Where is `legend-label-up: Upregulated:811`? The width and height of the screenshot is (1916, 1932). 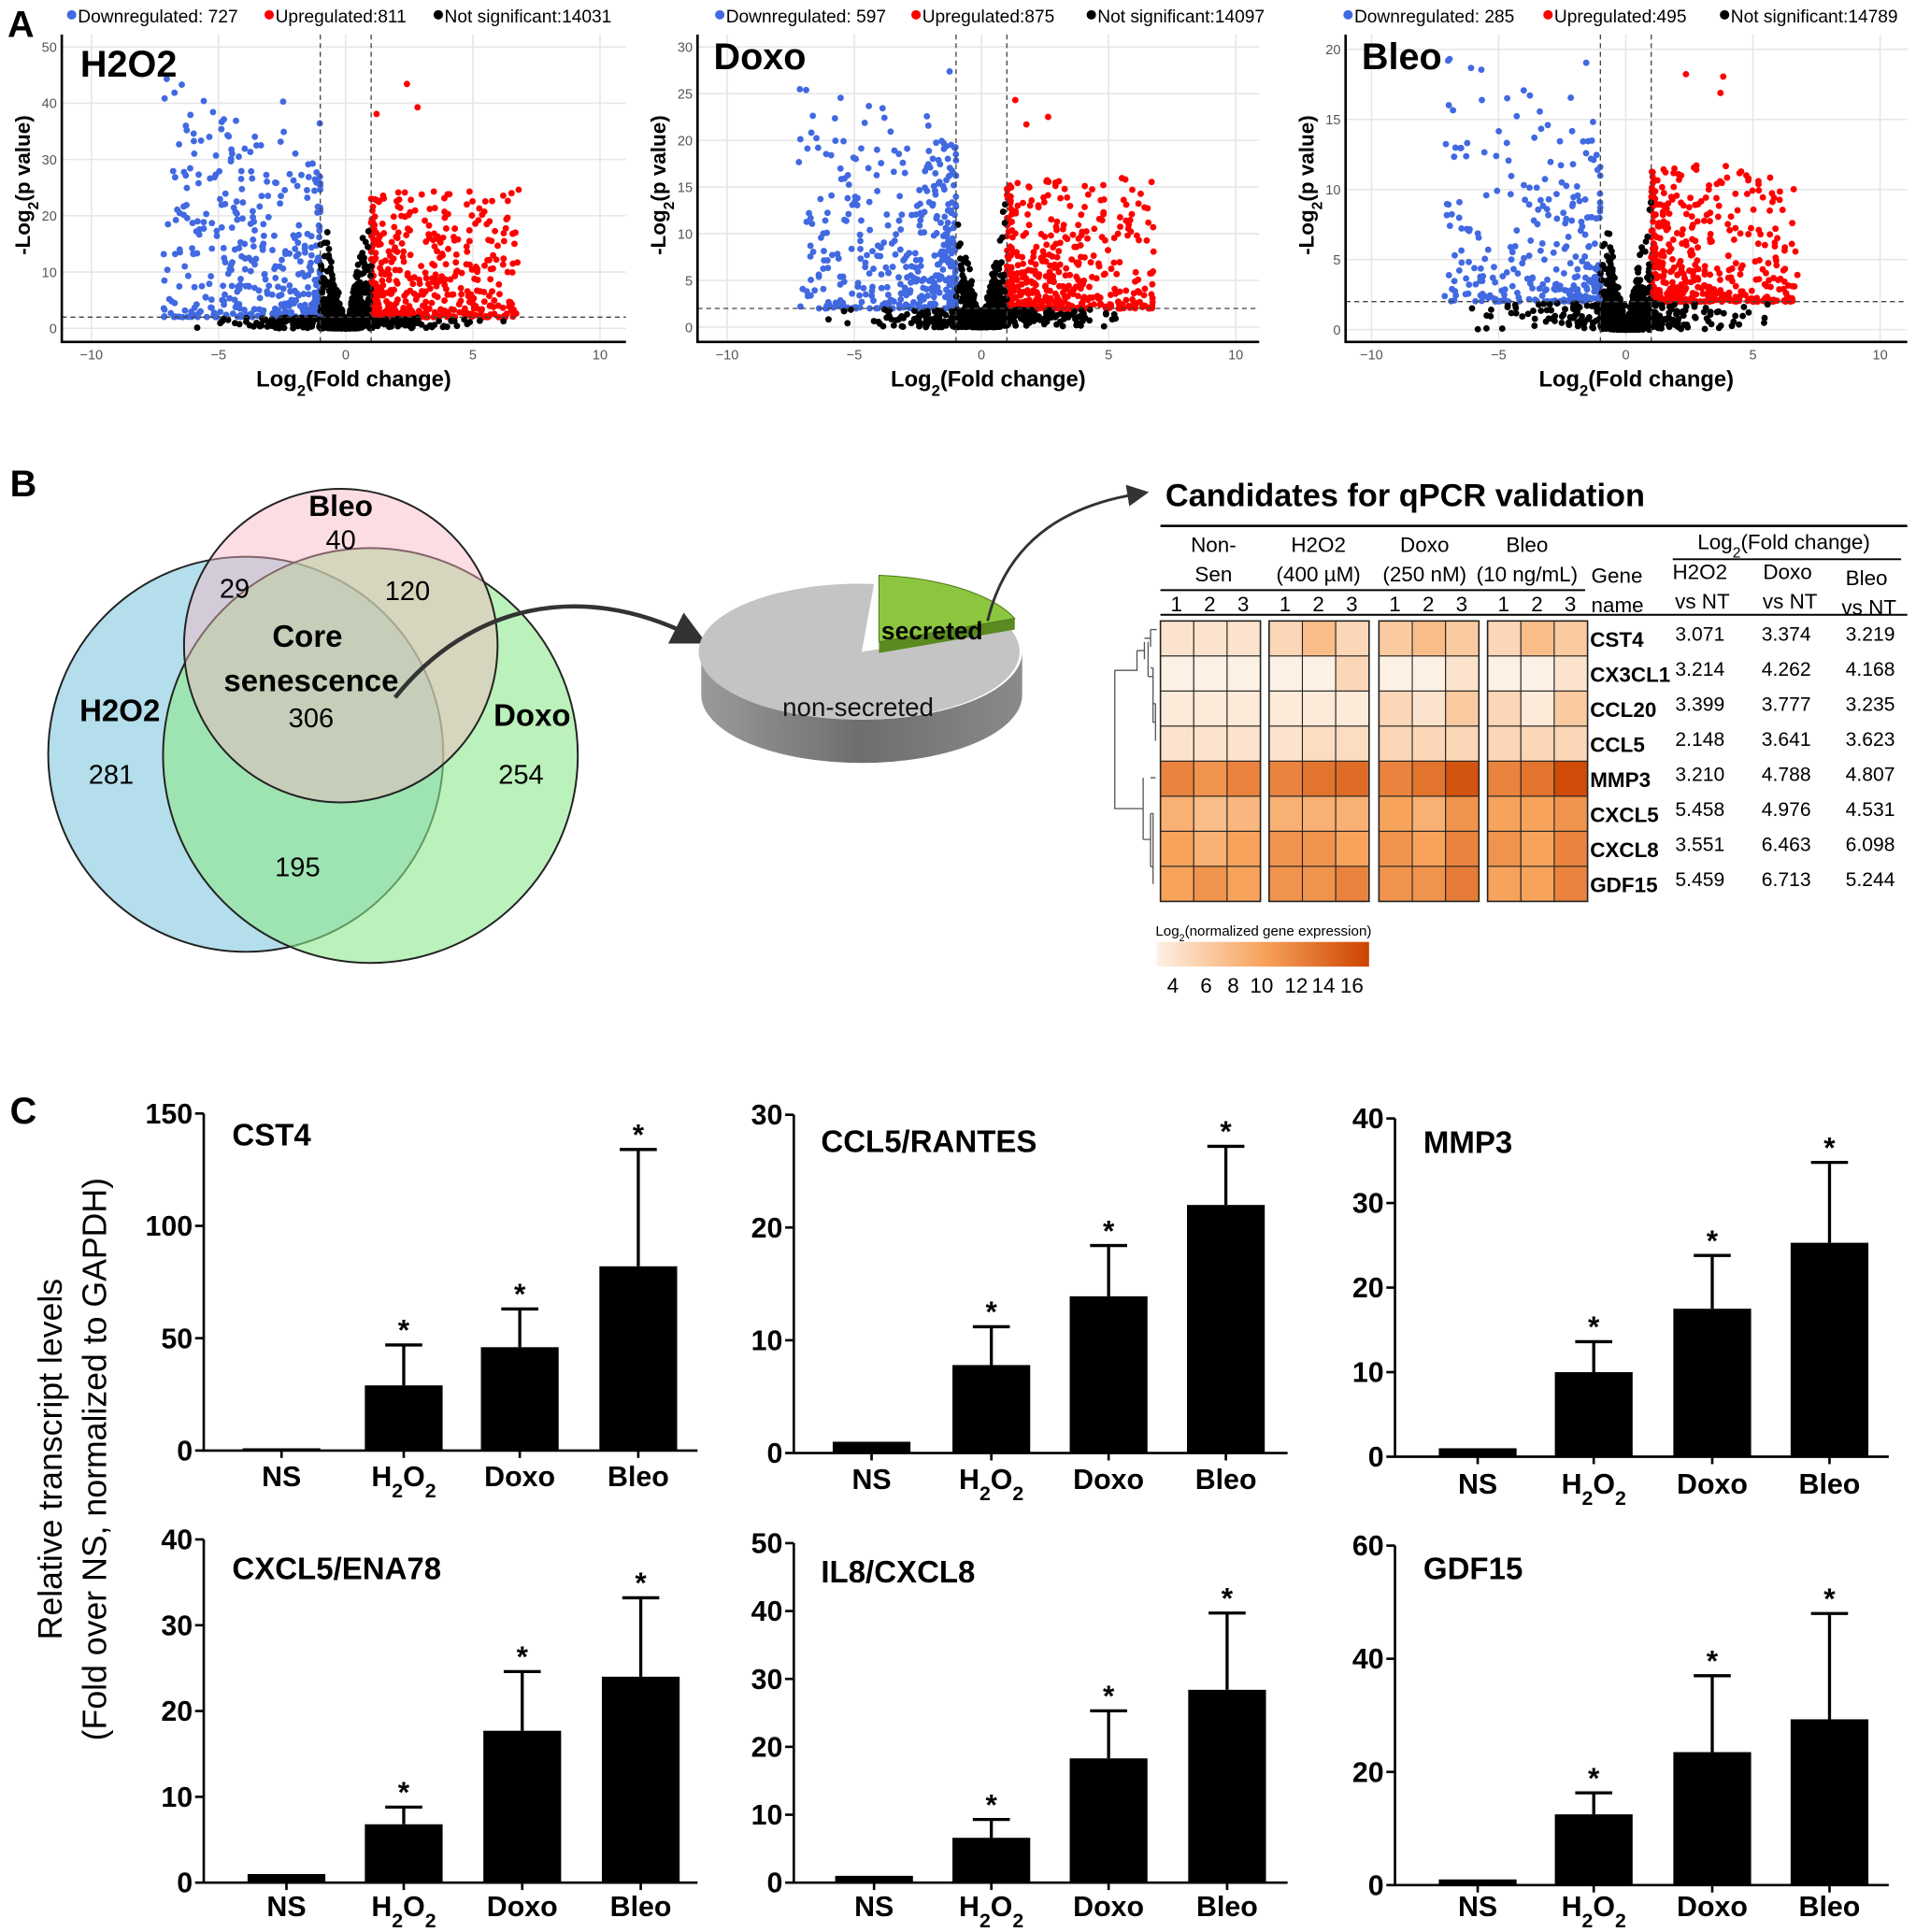
legend-label-up: Upregulated:811 is located at coordinates (342, 17).